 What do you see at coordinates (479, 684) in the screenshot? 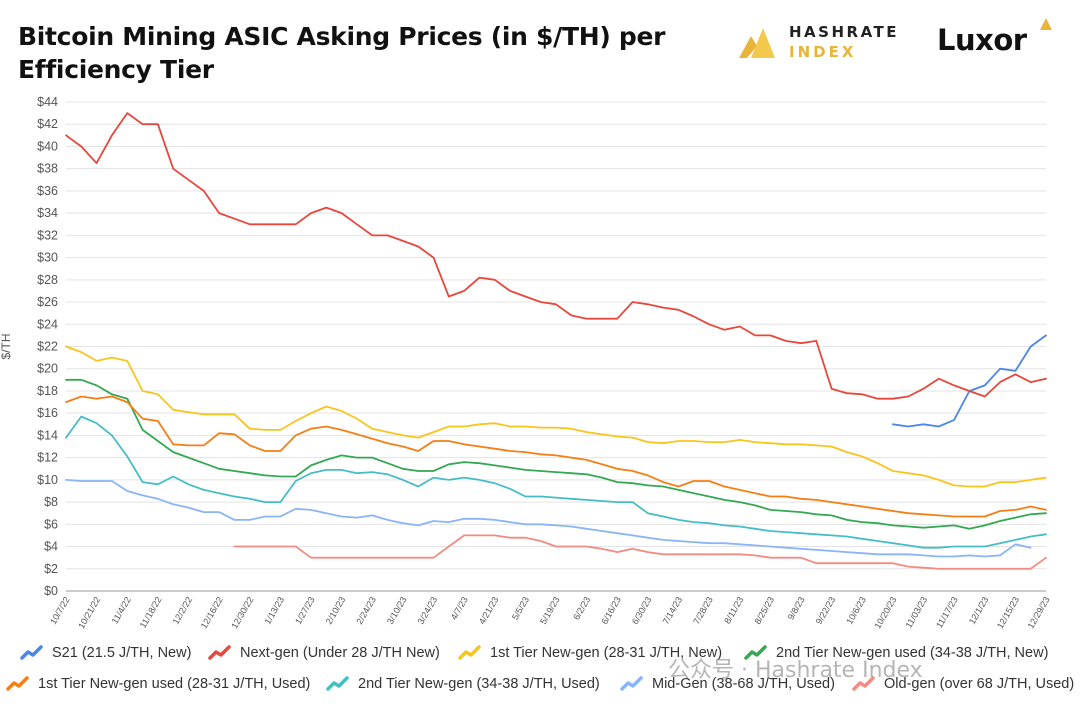
I see `legend-label: 2nd Tier New-gen (34-38 J/TH, Used)` at bounding box center [479, 684].